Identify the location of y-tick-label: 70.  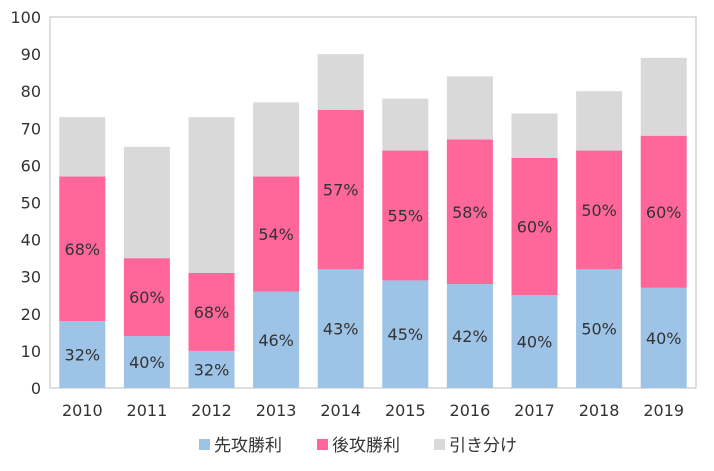
(31, 128).